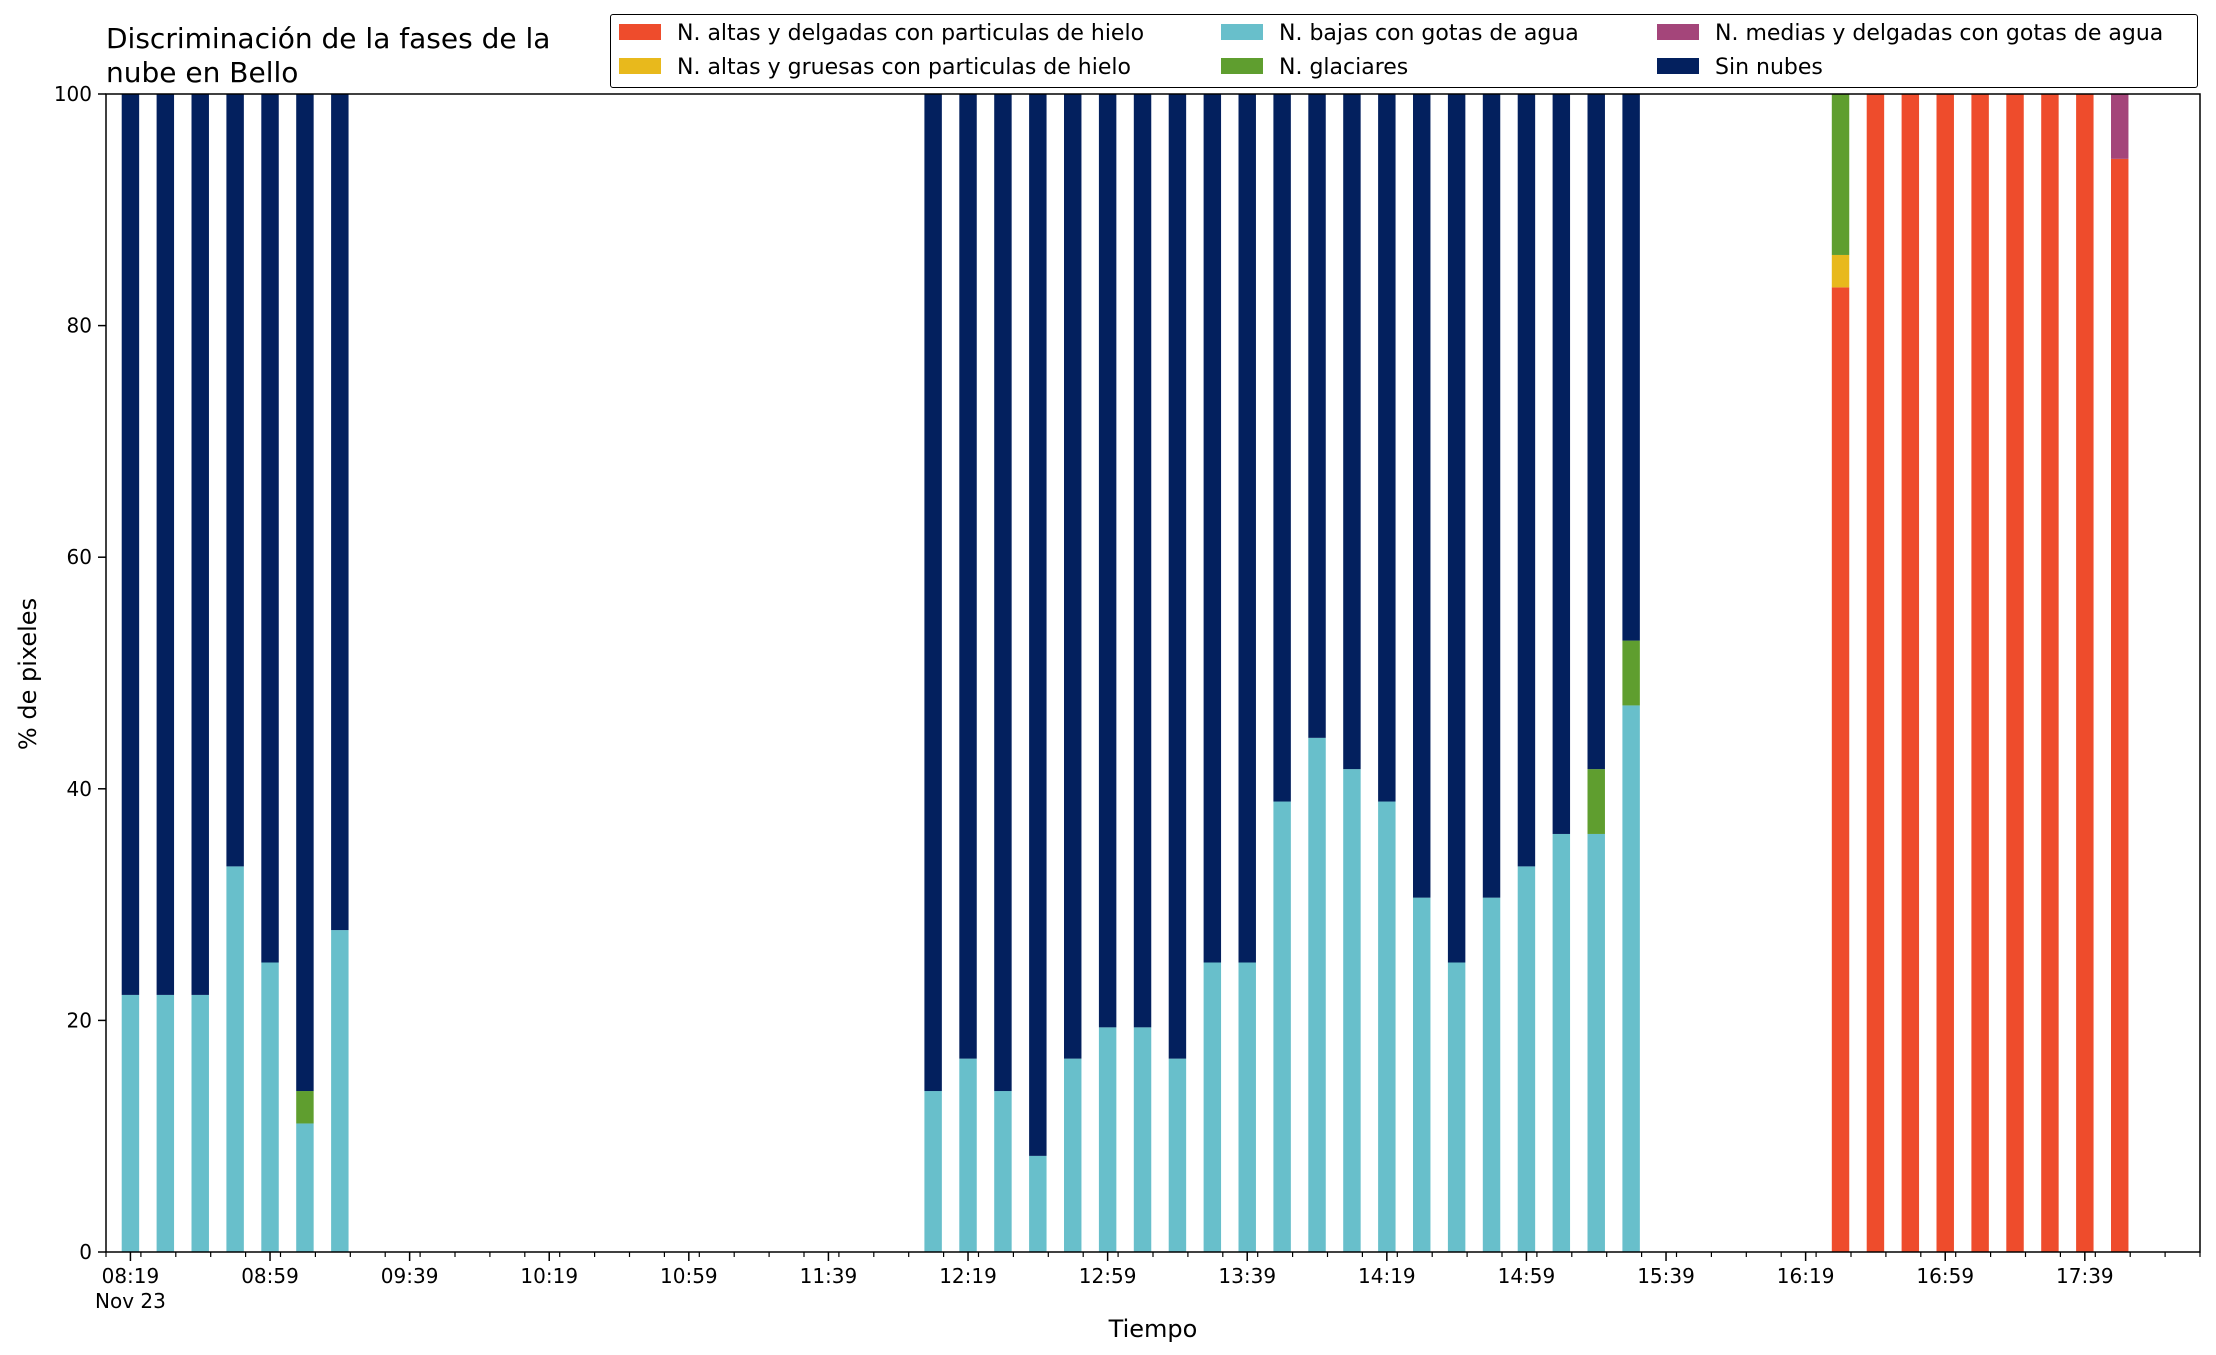 Image resolution: width=2216 pixels, height=1355 pixels. Describe the element at coordinates (1314, 68) in the screenshot. I see `legend-item: N. glaciares` at that location.